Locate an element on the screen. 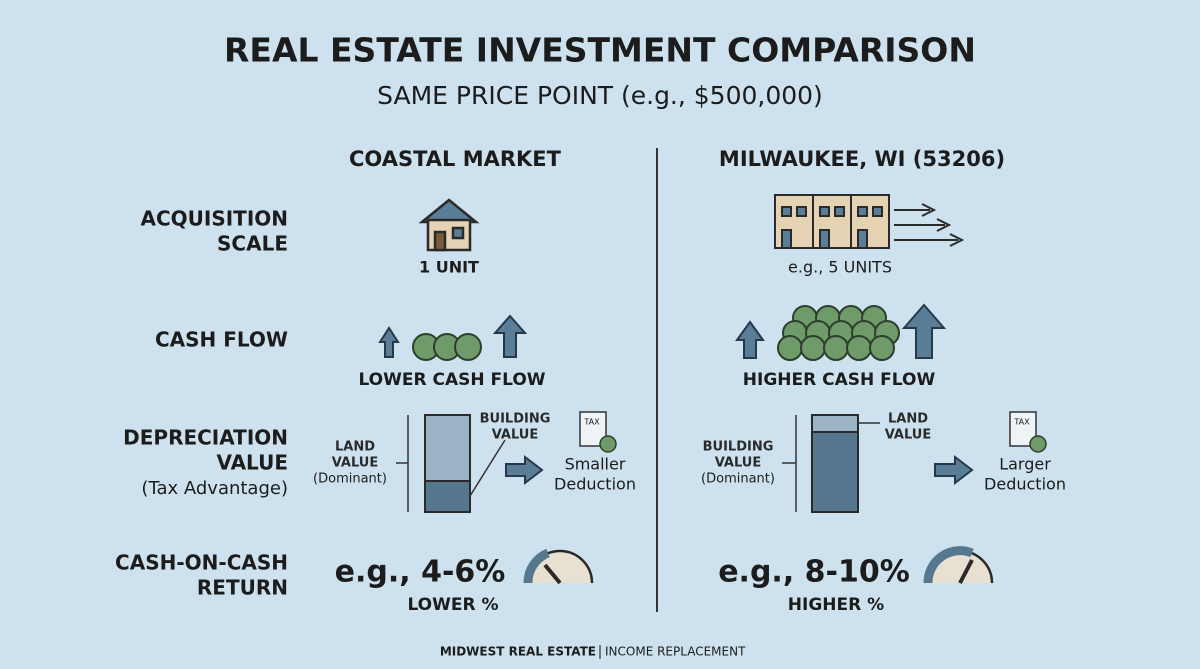 The width and height of the screenshot is (1200, 669). return-value: e.g., 8-10% is located at coordinates (814, 572).